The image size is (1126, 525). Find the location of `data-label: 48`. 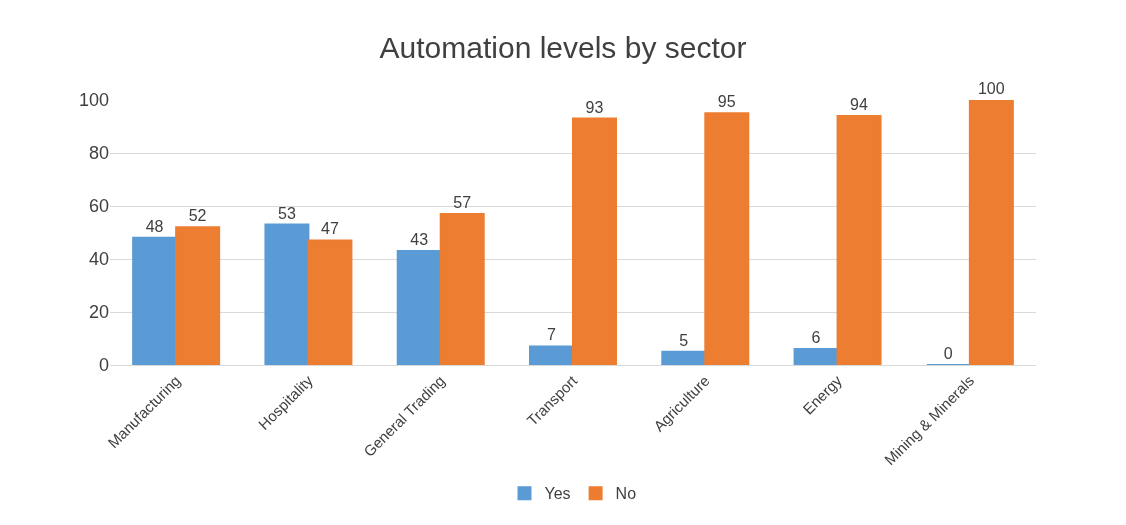

data-label: 48 is located at coordinates (154, 226).